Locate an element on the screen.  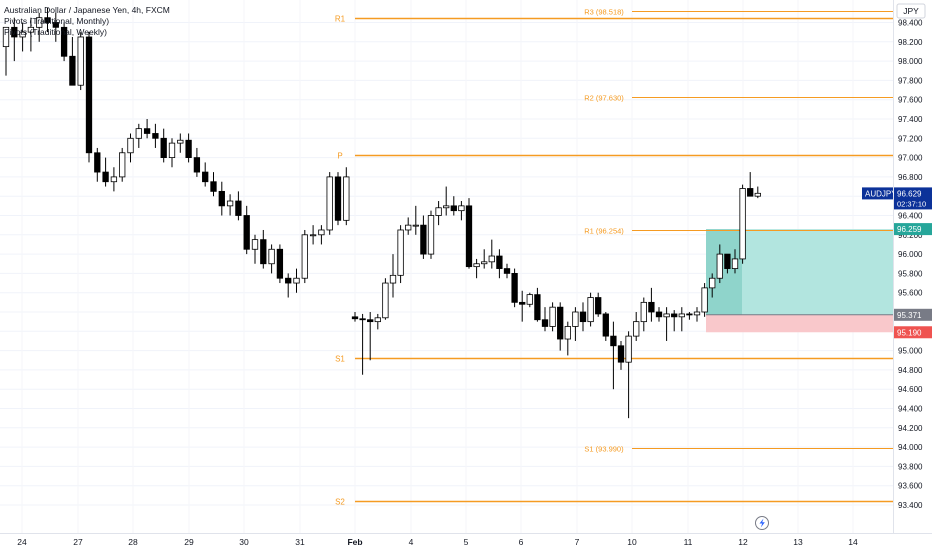
currency-label: JPY is located at coordinates (911, 11).